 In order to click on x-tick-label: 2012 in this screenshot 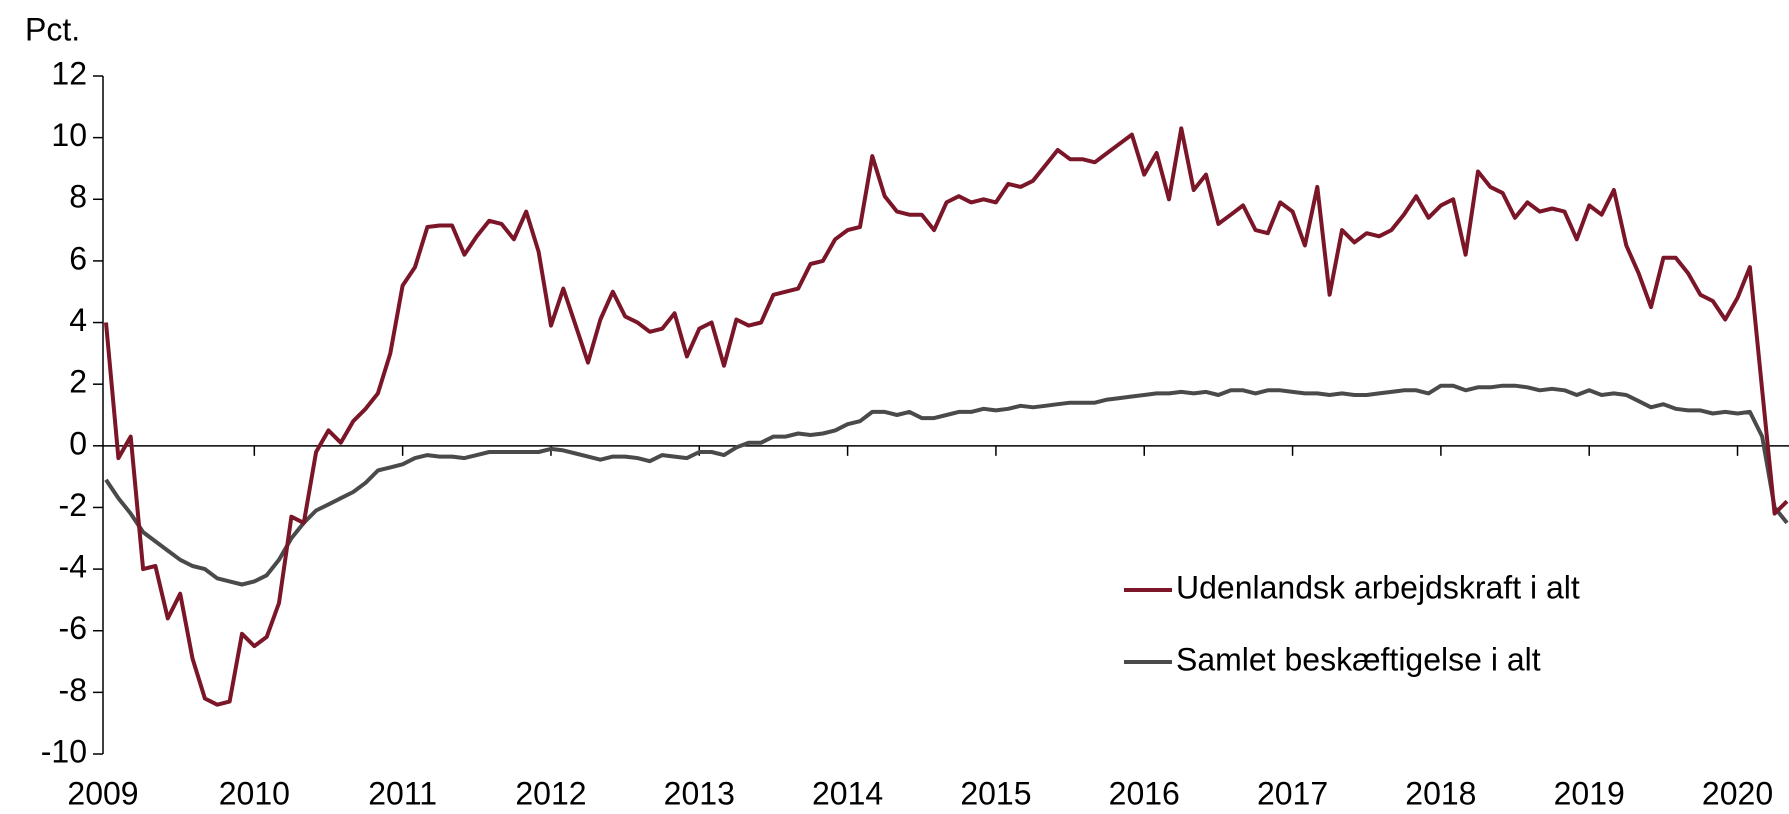, I will do `click(550, 793)`.